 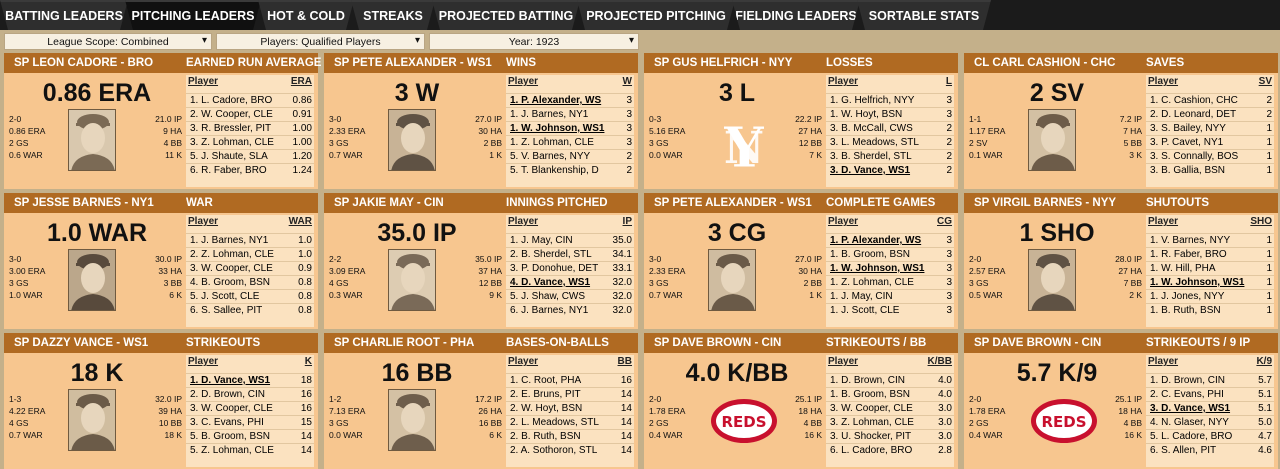 I want to click on table-row: 1. D. Brown, CIN 4.0, so click(x=890, y=379).